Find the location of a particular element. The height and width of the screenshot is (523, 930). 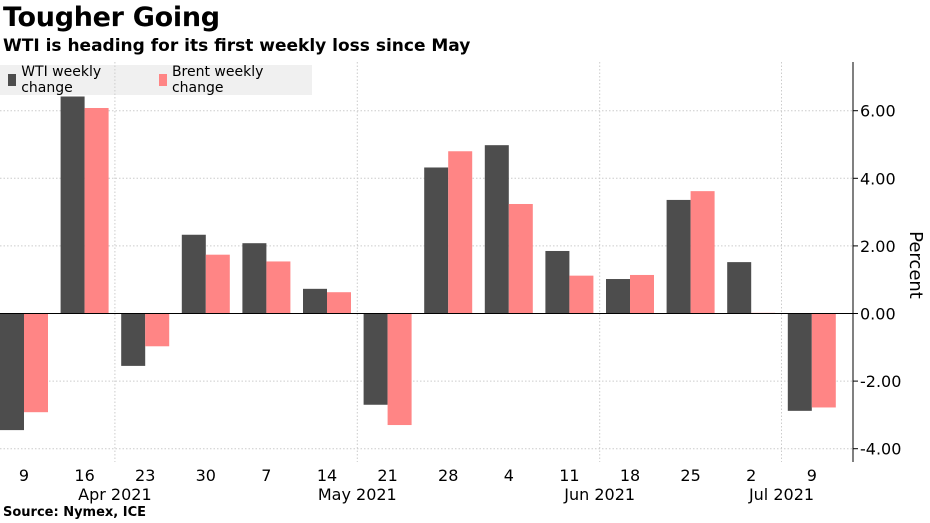

month-label-3: Jul 2021 is located at coordinates (781, 494).